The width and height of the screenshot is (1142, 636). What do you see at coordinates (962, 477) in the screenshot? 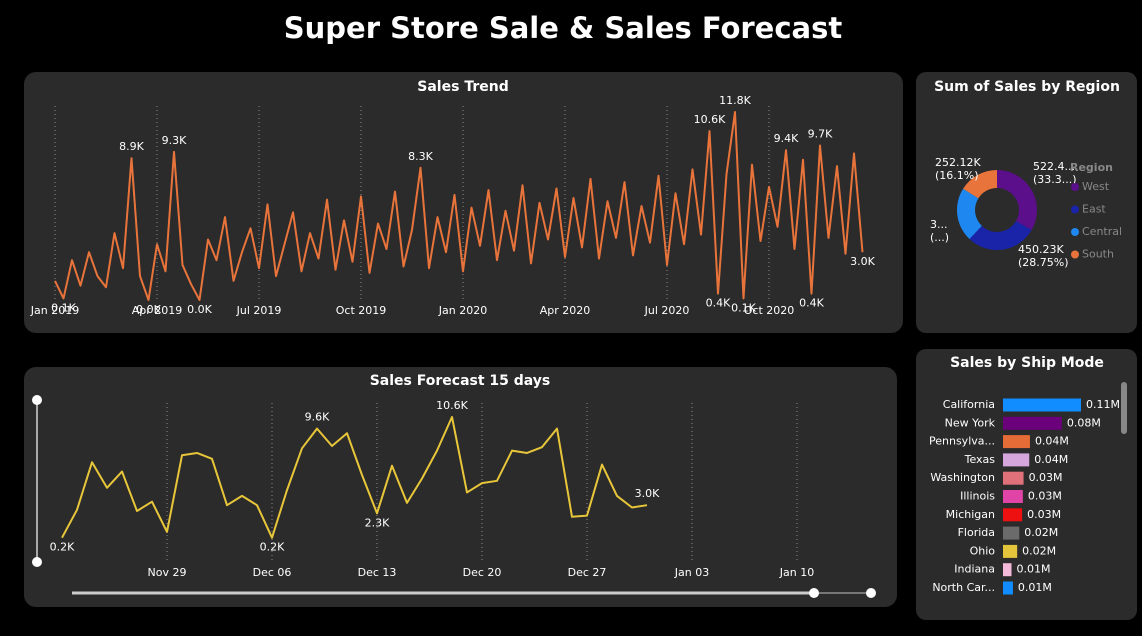
I see `y-tick-label: Washington` at bounding box center [962, 477].